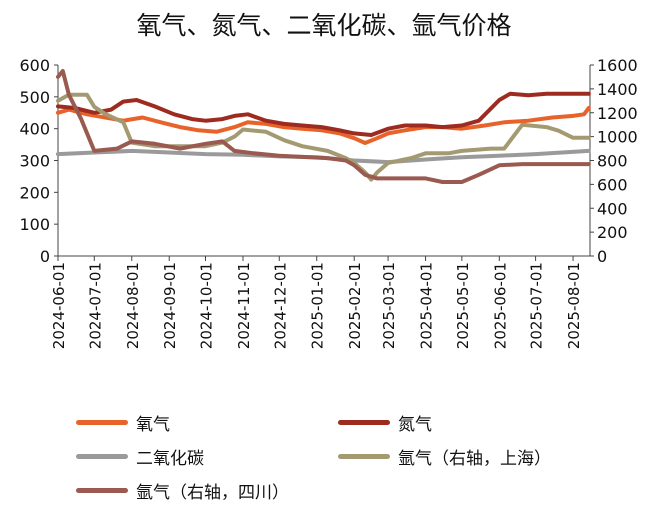 The height and width of the screenshot is (510, 648). Describe the element at coordinates (617, 113) in the screenshot. I see `y-tick-label-right: 1200` at that location.